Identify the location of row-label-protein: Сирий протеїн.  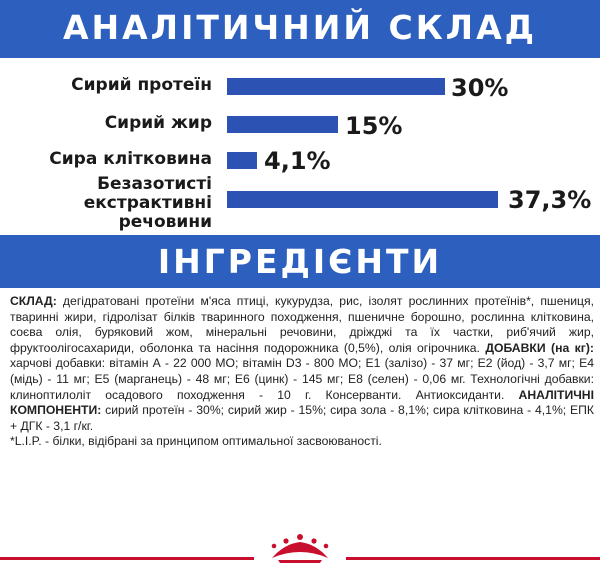
(141, 85).